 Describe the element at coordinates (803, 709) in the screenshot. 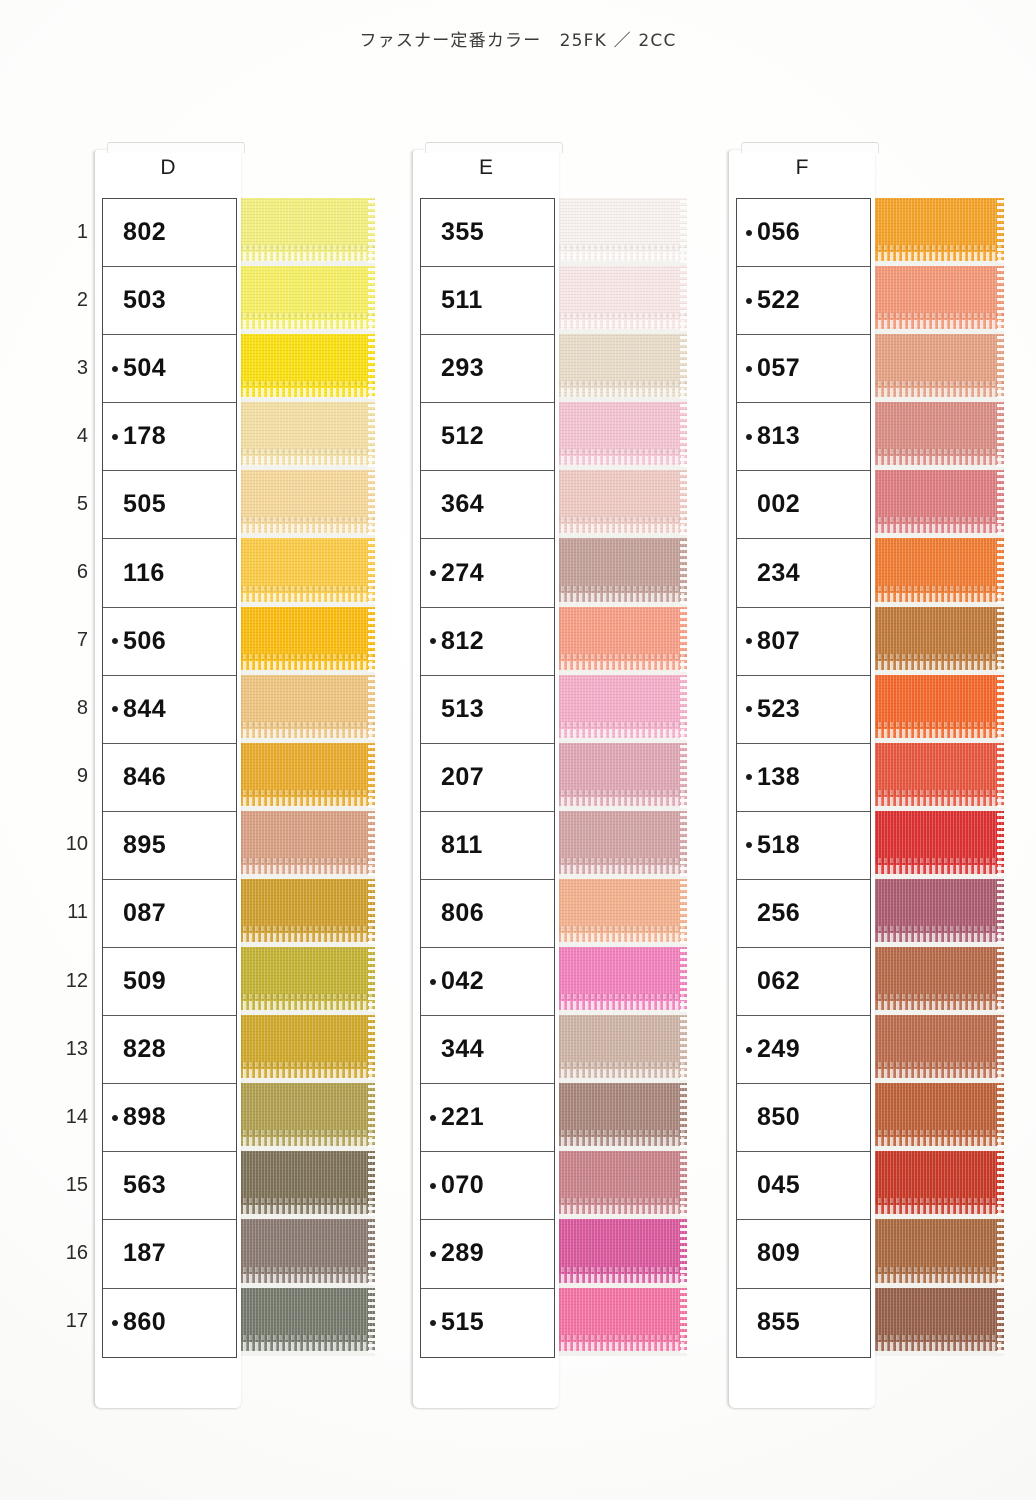

I see `table-row: 523` at that location.